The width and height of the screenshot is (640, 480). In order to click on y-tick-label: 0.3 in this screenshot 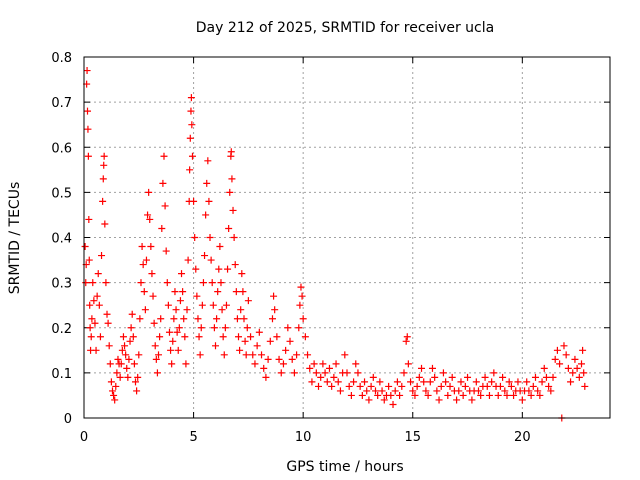, I will do `click(61, 284)`.